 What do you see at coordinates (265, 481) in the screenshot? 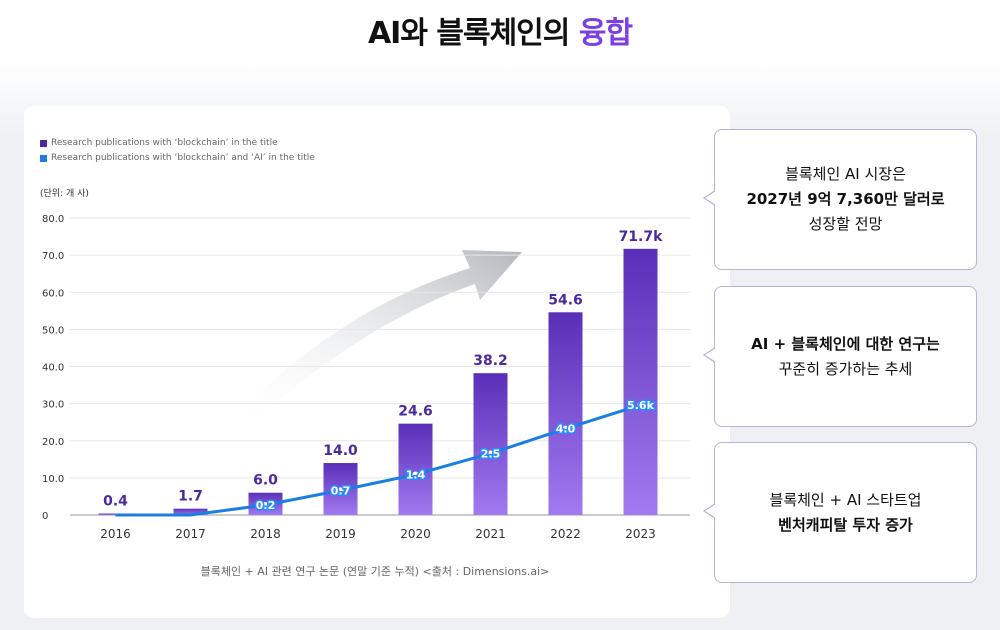
I see `bar-value-label: 6.0` at bounding box center [265, 481].